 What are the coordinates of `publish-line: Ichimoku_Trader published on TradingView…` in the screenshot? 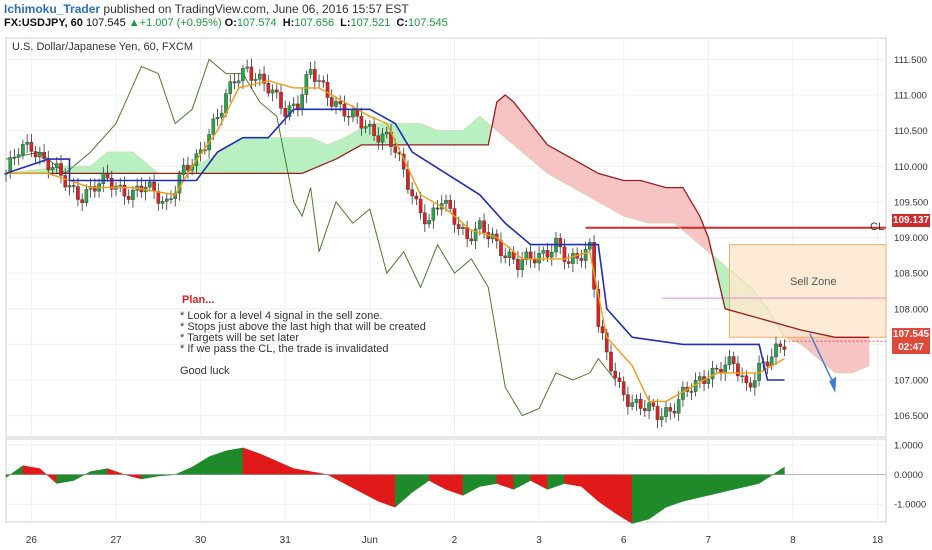 It's located at (206, 9).